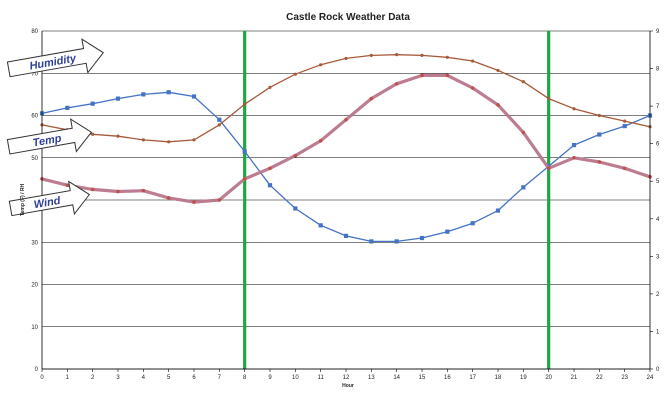 Image resolution: width=670 pixels, height=394 pixels. What do you see at coordinates (658, 182) in the screenshot?
I see `y-tick-right-label: 5` at bounding box center [658, 182].